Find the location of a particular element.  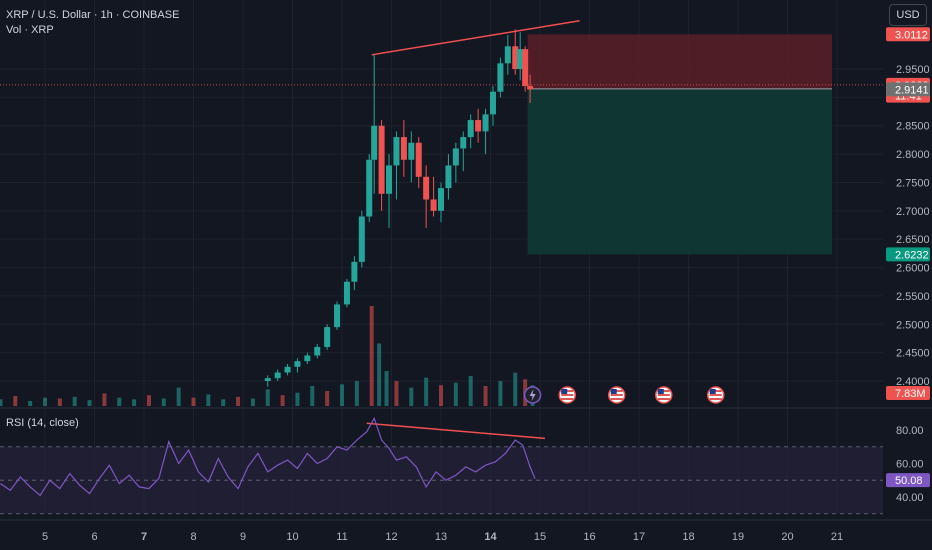

price-label: 3.0112 is located at coordinates (911, 35).